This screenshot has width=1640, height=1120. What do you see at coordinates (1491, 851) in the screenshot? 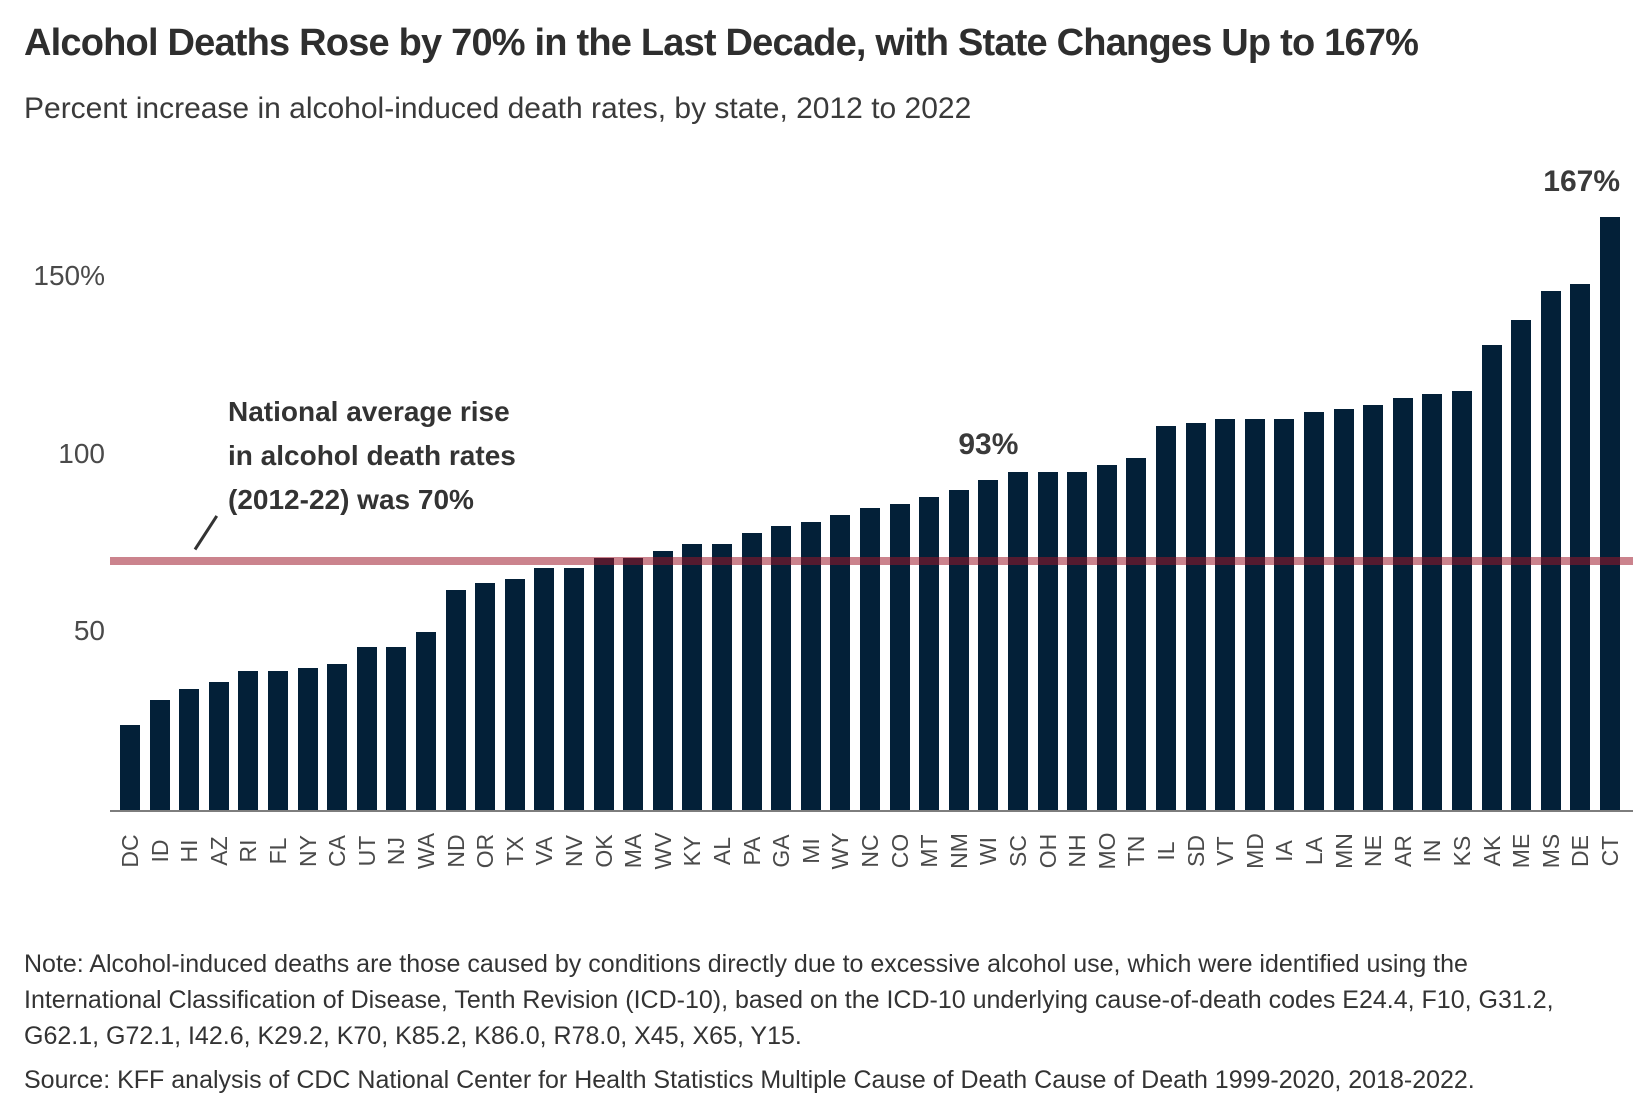
I see `x-axis-label-AK: AK` at bounding box center [1491, 851].